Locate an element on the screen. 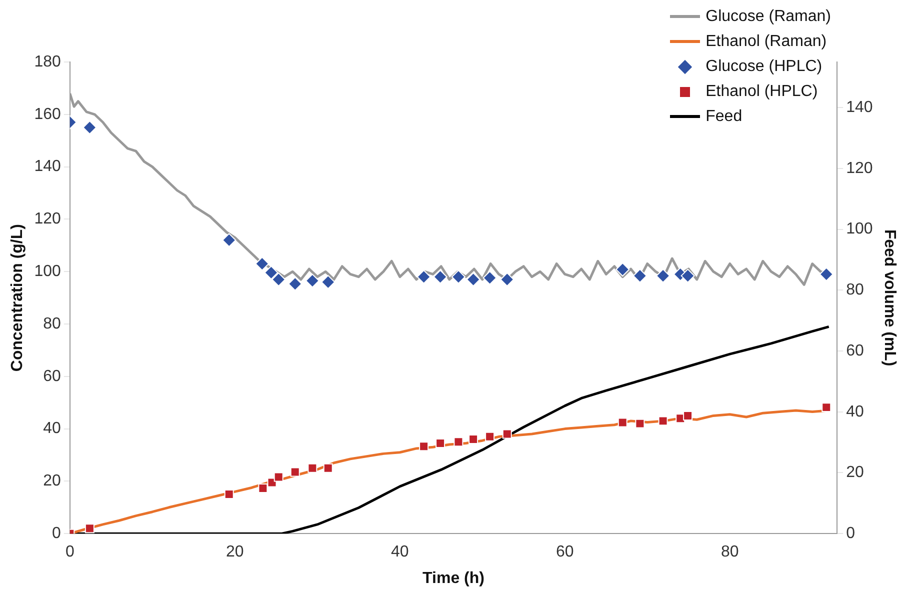 This screenshot has height=596, width=911. y-tick-label: 20 is located at coordinates (52, 481).